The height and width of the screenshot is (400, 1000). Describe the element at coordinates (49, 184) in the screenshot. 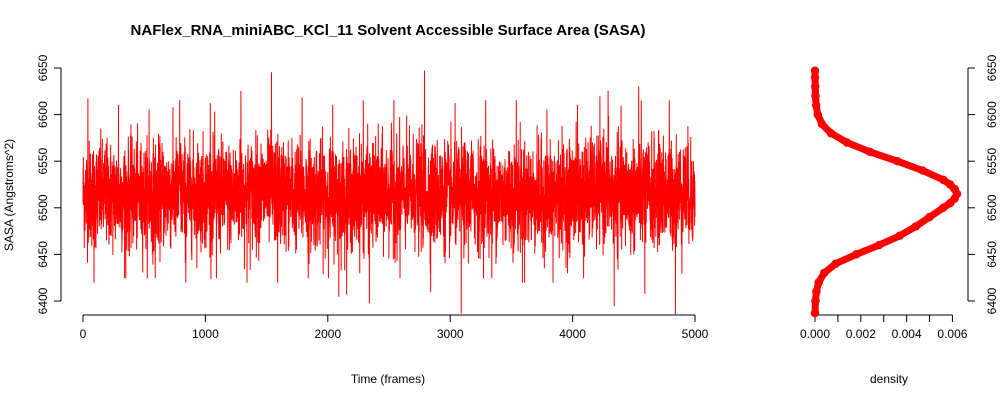

I see `main-y-axis: 6400 6450 6500 6550 6600 6650` at that location.